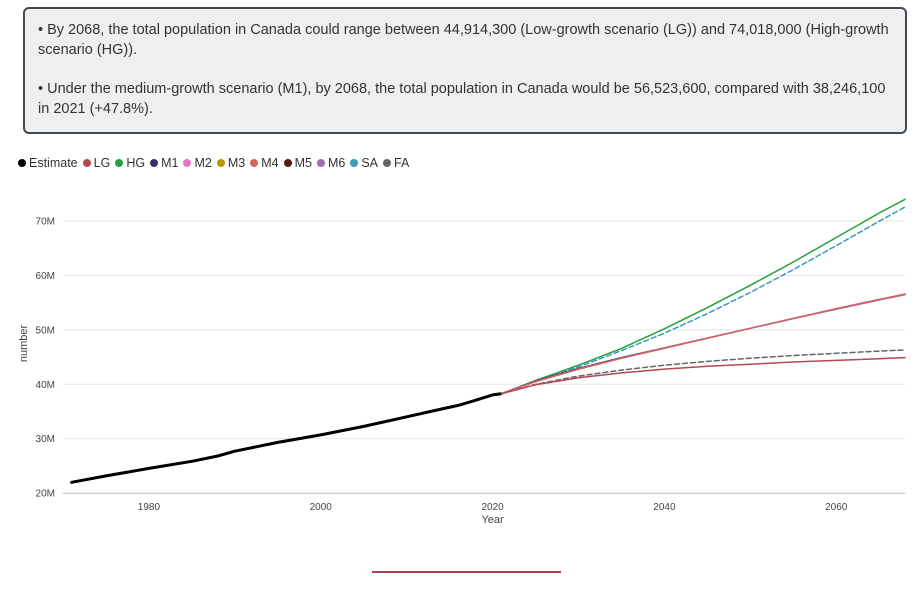  Describe the element at coordinates (336, 163) in the screenshot. I see `legend-label: M6` at that location.